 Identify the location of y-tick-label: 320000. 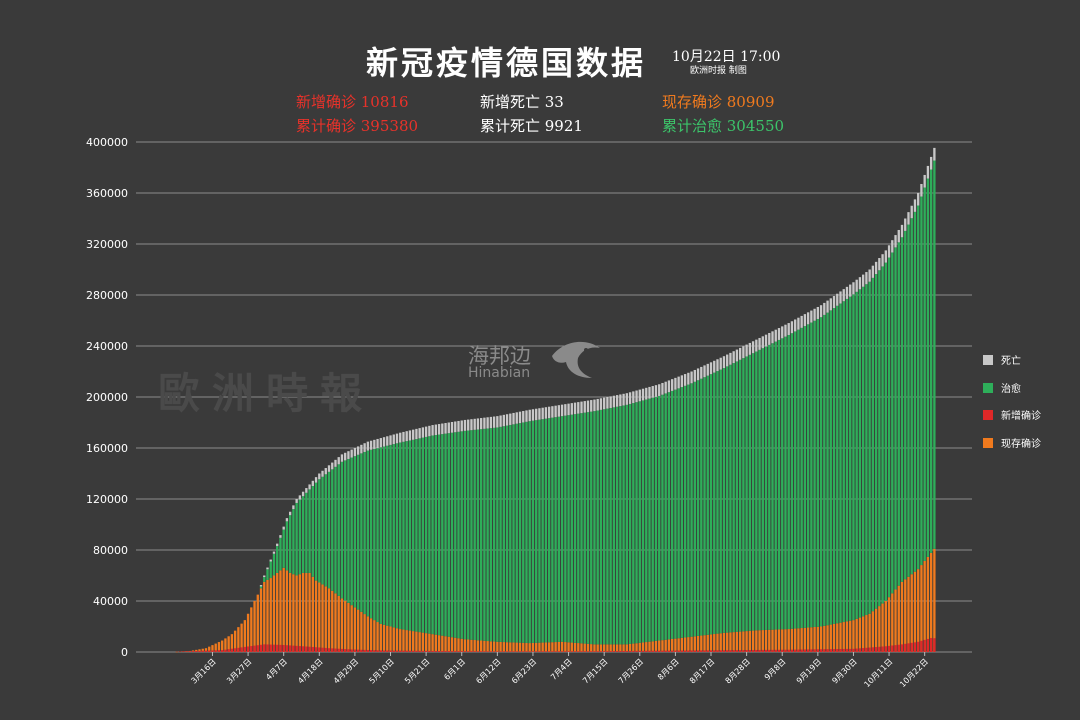
(107, 244).